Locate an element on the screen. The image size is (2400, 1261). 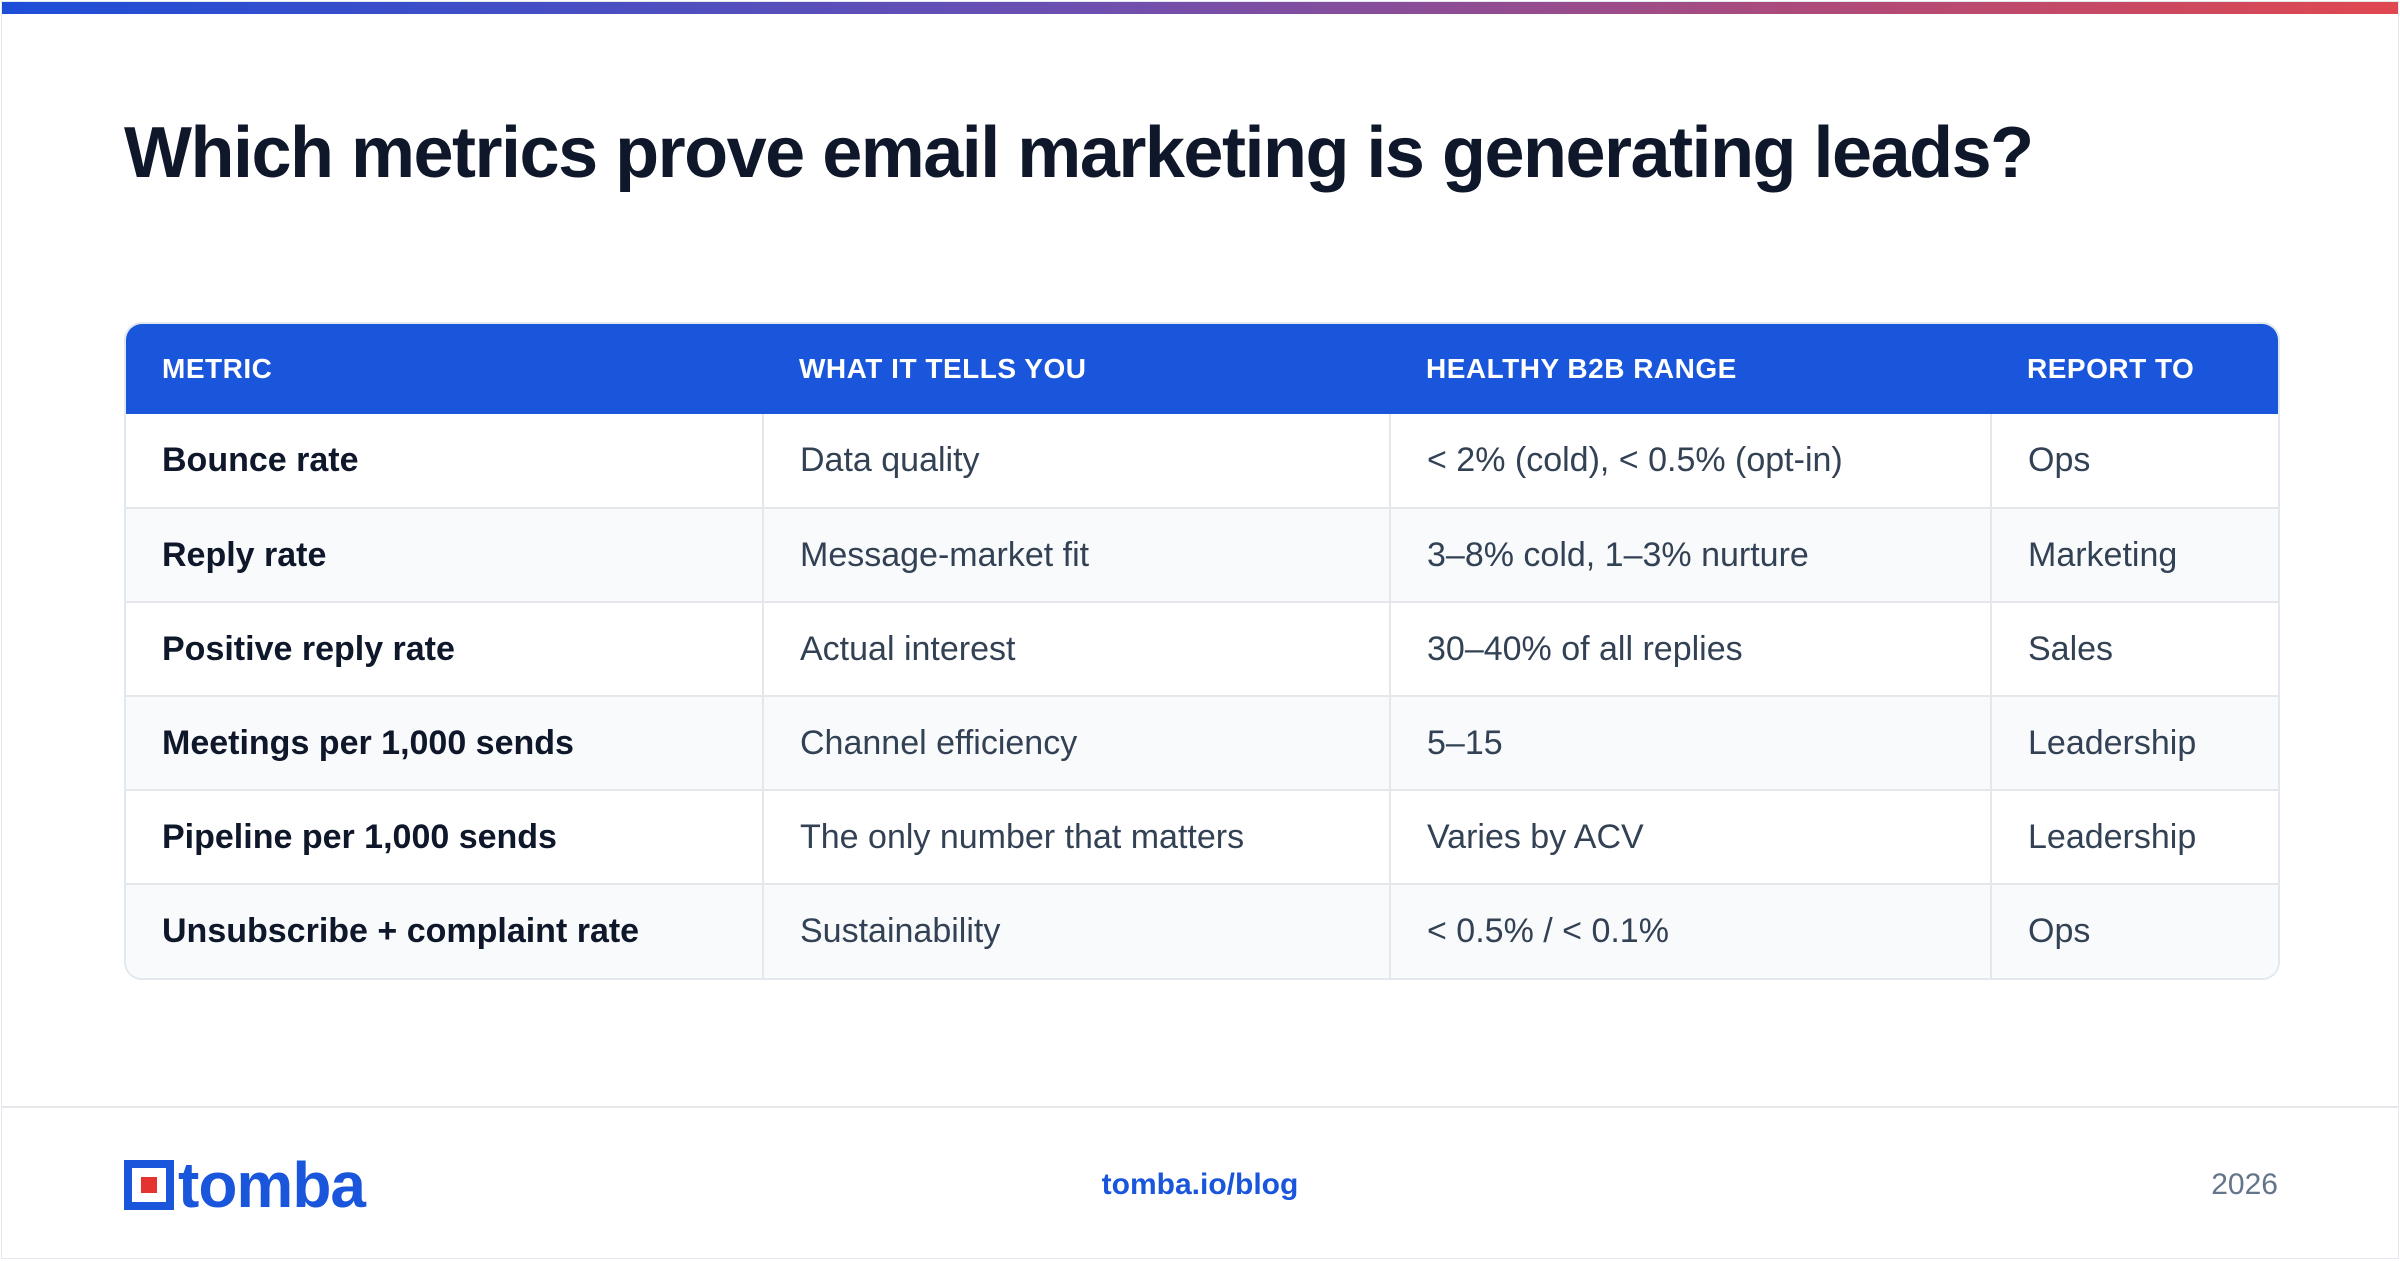
cell-meaning: Sustainability is located at coordinates (1076, 930).